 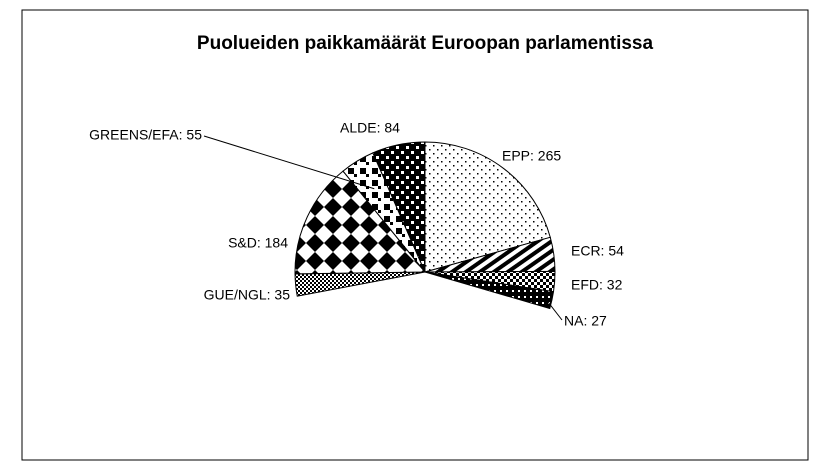 What do you see at coordinates (597, 251) in the screenshot?
I see `data-label: ECR: 54` at bounding box center [597, 251].